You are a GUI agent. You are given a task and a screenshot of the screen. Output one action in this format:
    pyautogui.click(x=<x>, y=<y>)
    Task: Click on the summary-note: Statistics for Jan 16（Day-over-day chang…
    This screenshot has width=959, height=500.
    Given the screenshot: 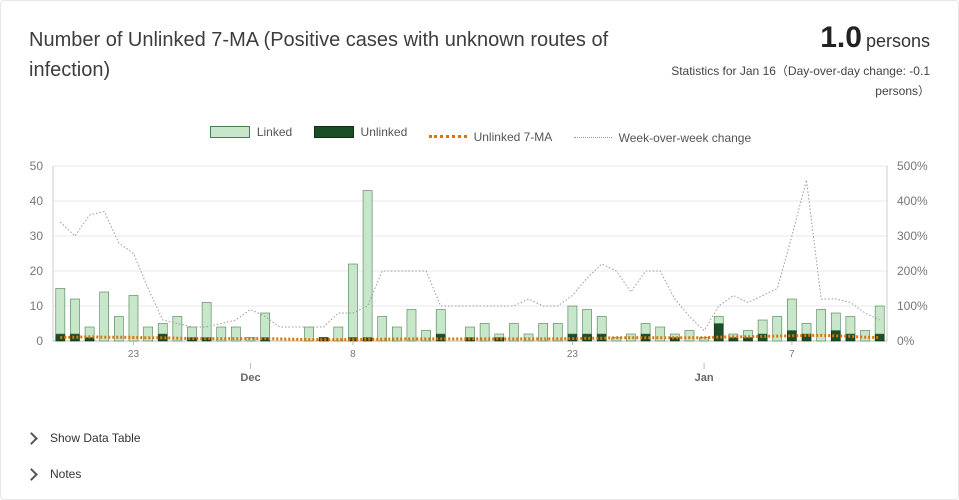 What is the action you would take?
    pyautogui.click(x=800, y=81)
    